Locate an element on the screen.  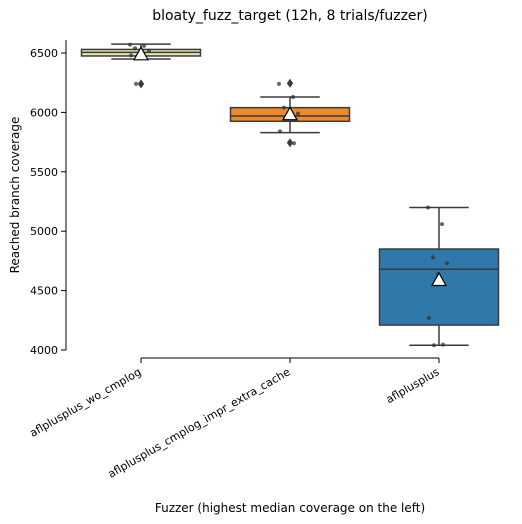
y-tick-label: 4000 is located at coordinates (44, 350).